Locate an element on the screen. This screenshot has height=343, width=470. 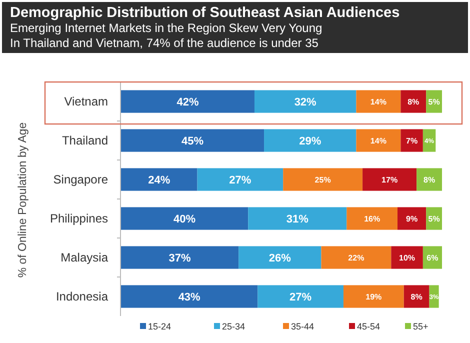
data-label: 29% is located at coordinates (310, 141).